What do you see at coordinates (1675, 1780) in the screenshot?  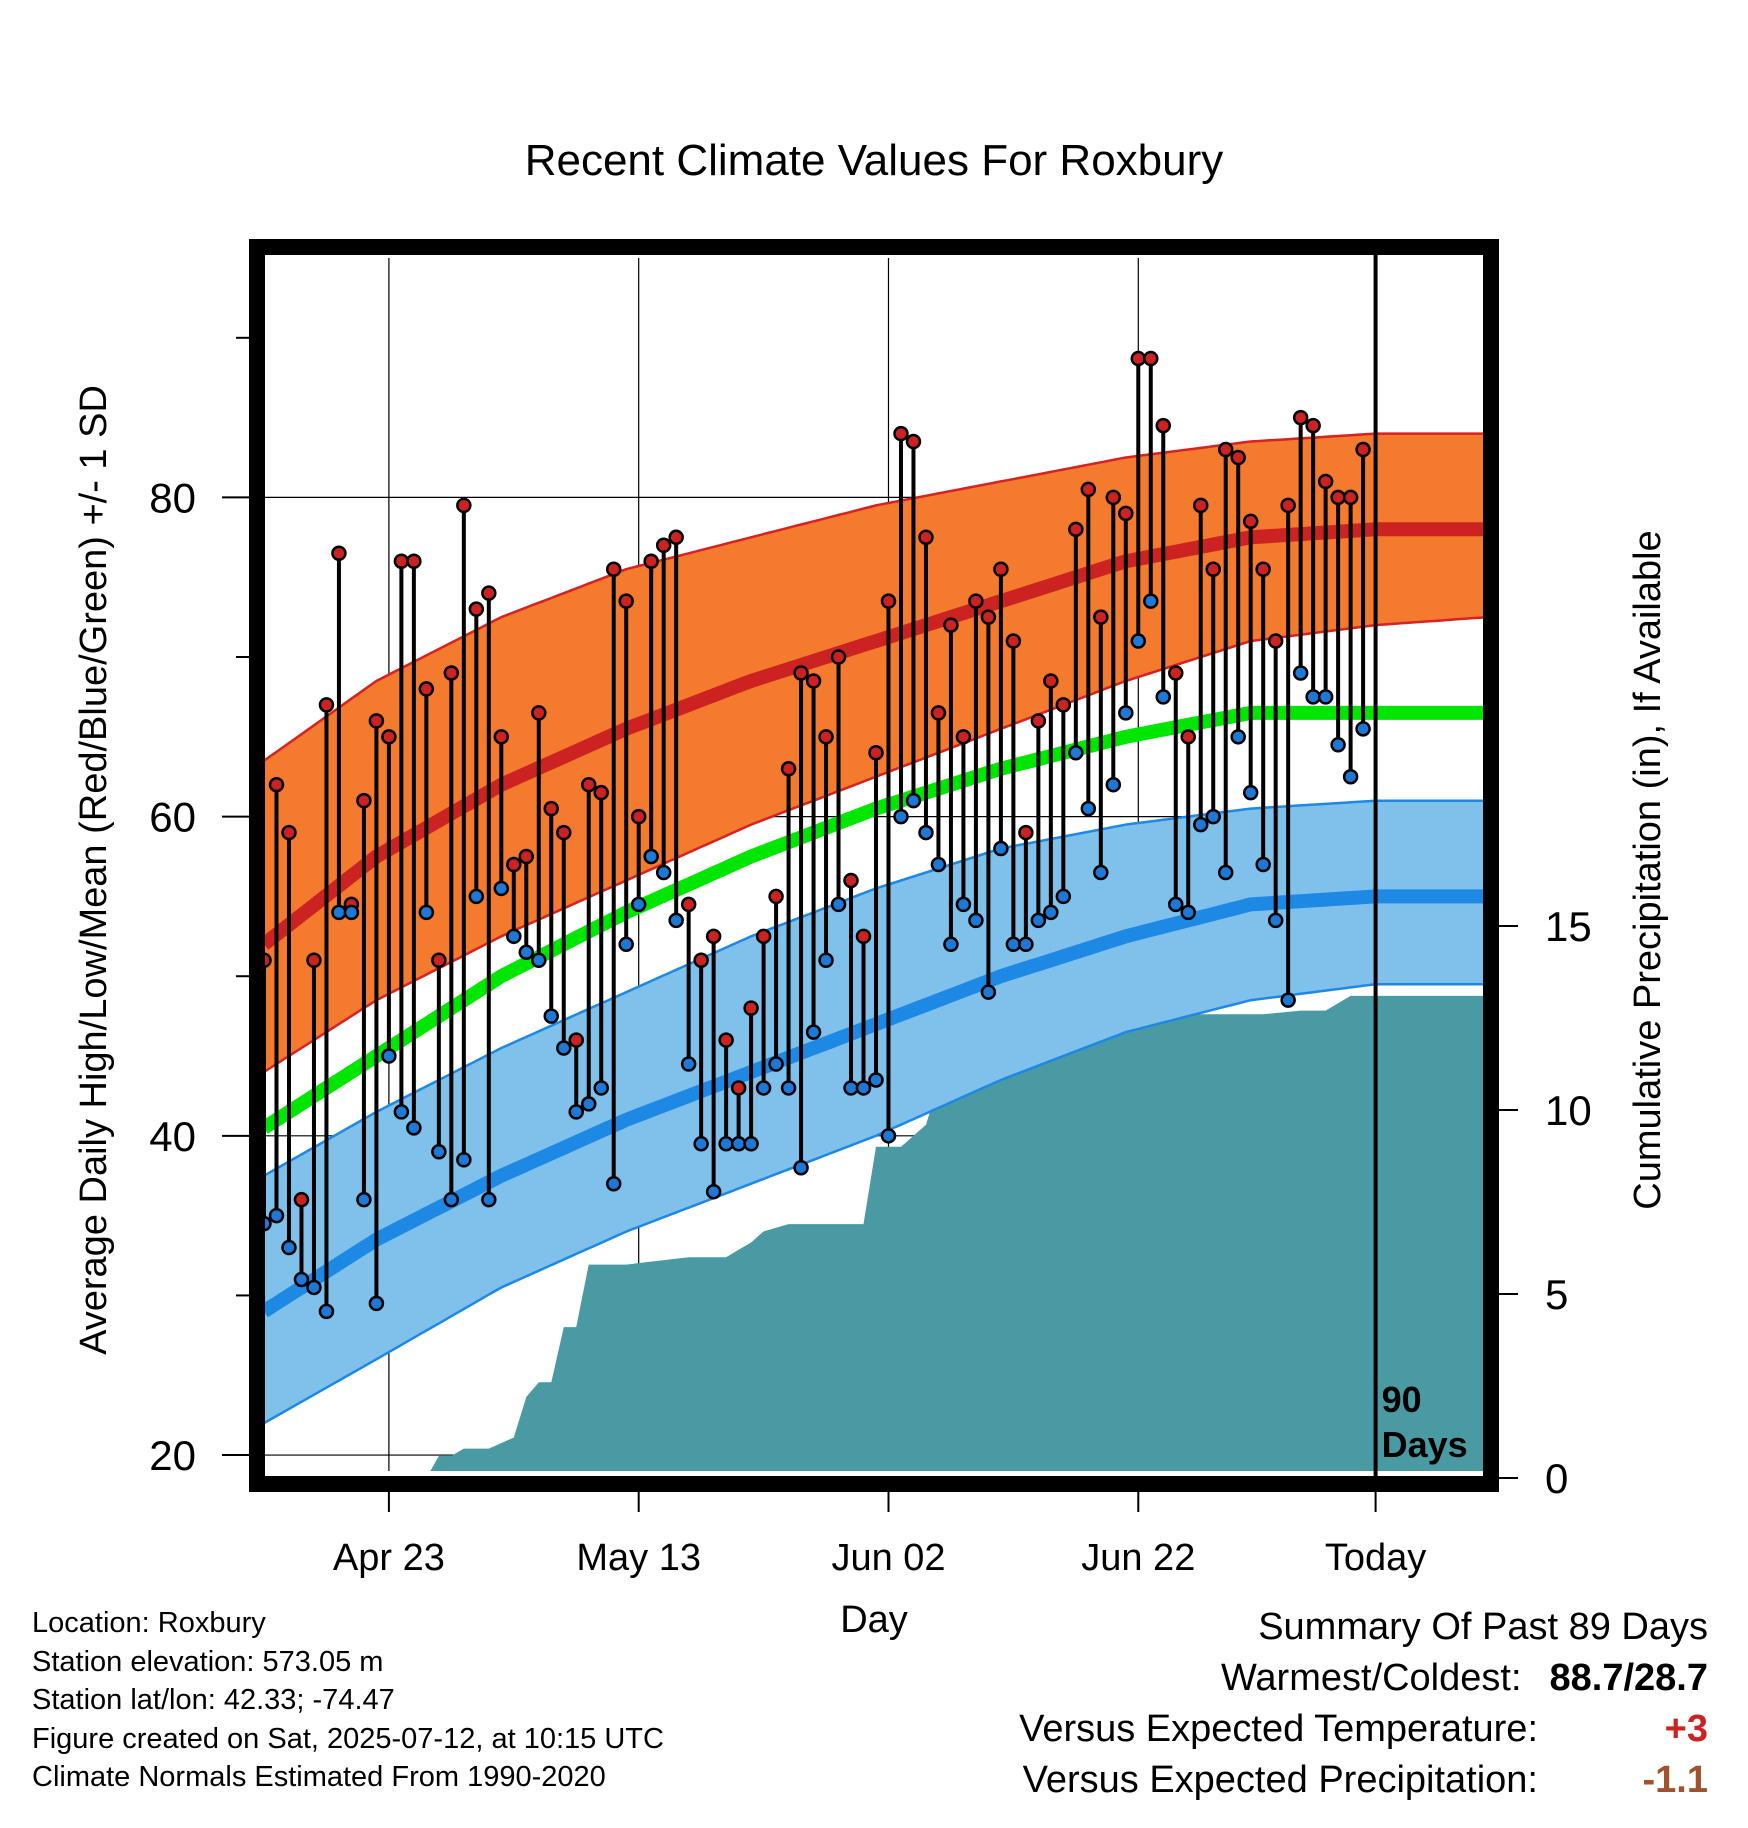 I see `precip-value: -1.1` at bounding box center [1675, 1780].